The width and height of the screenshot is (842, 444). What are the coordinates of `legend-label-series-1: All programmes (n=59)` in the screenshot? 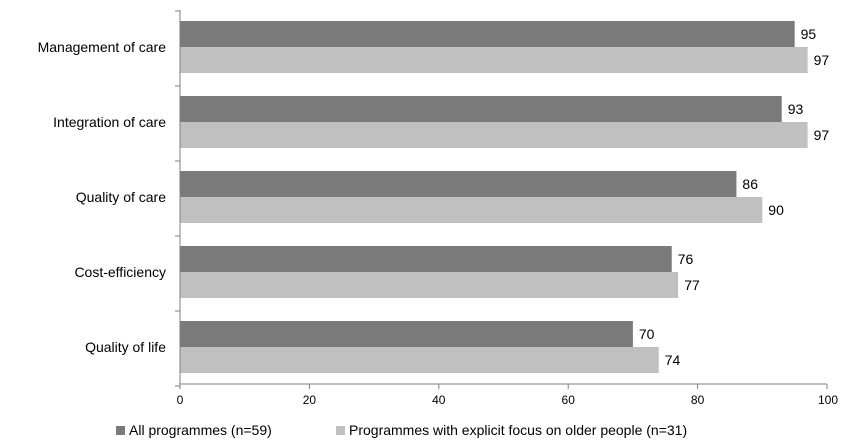 It's located at (200, 430).